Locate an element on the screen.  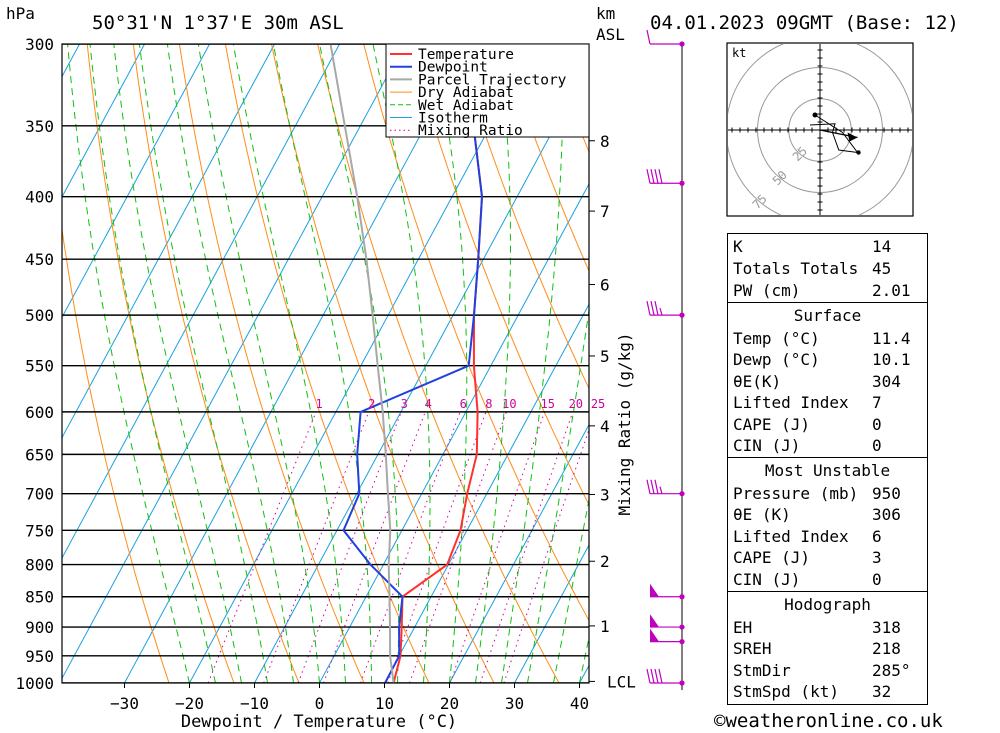
mixing-ratio-label: 8 is located at coordinates (488, 404).